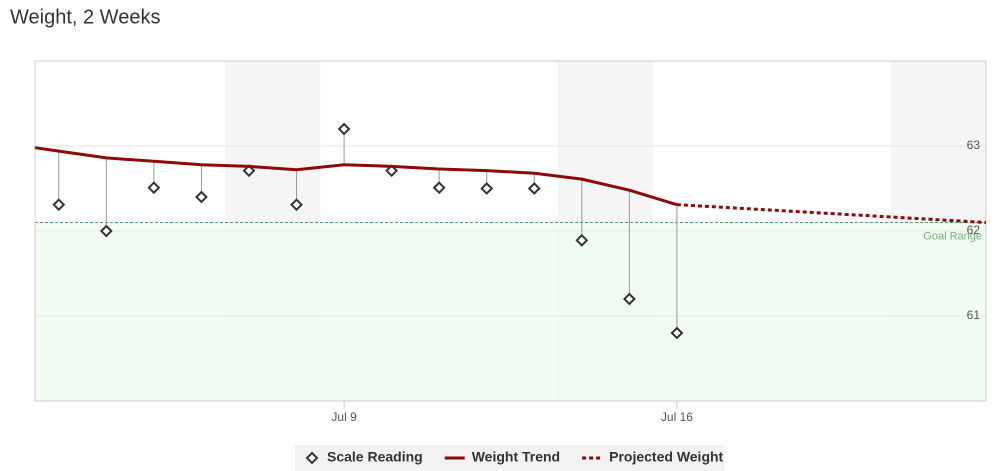 The image size is (999, 471). I want to click on x-tick-label: Jul 16, so click(677, 417).